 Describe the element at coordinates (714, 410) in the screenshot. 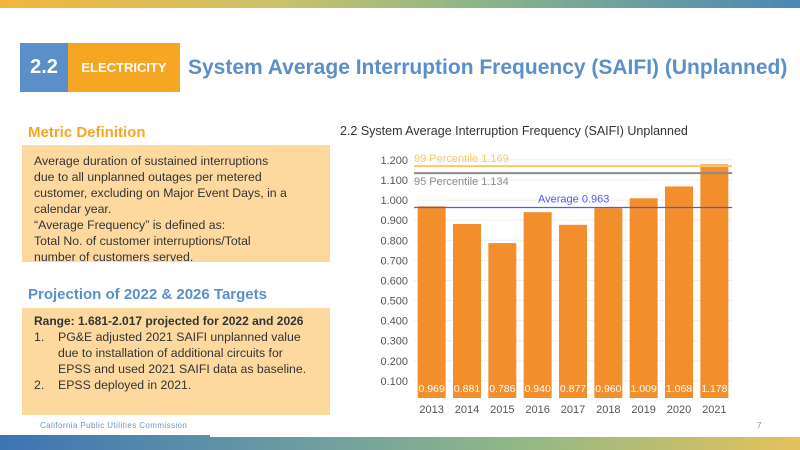

I see `x-tick-label: 2021` at that location.